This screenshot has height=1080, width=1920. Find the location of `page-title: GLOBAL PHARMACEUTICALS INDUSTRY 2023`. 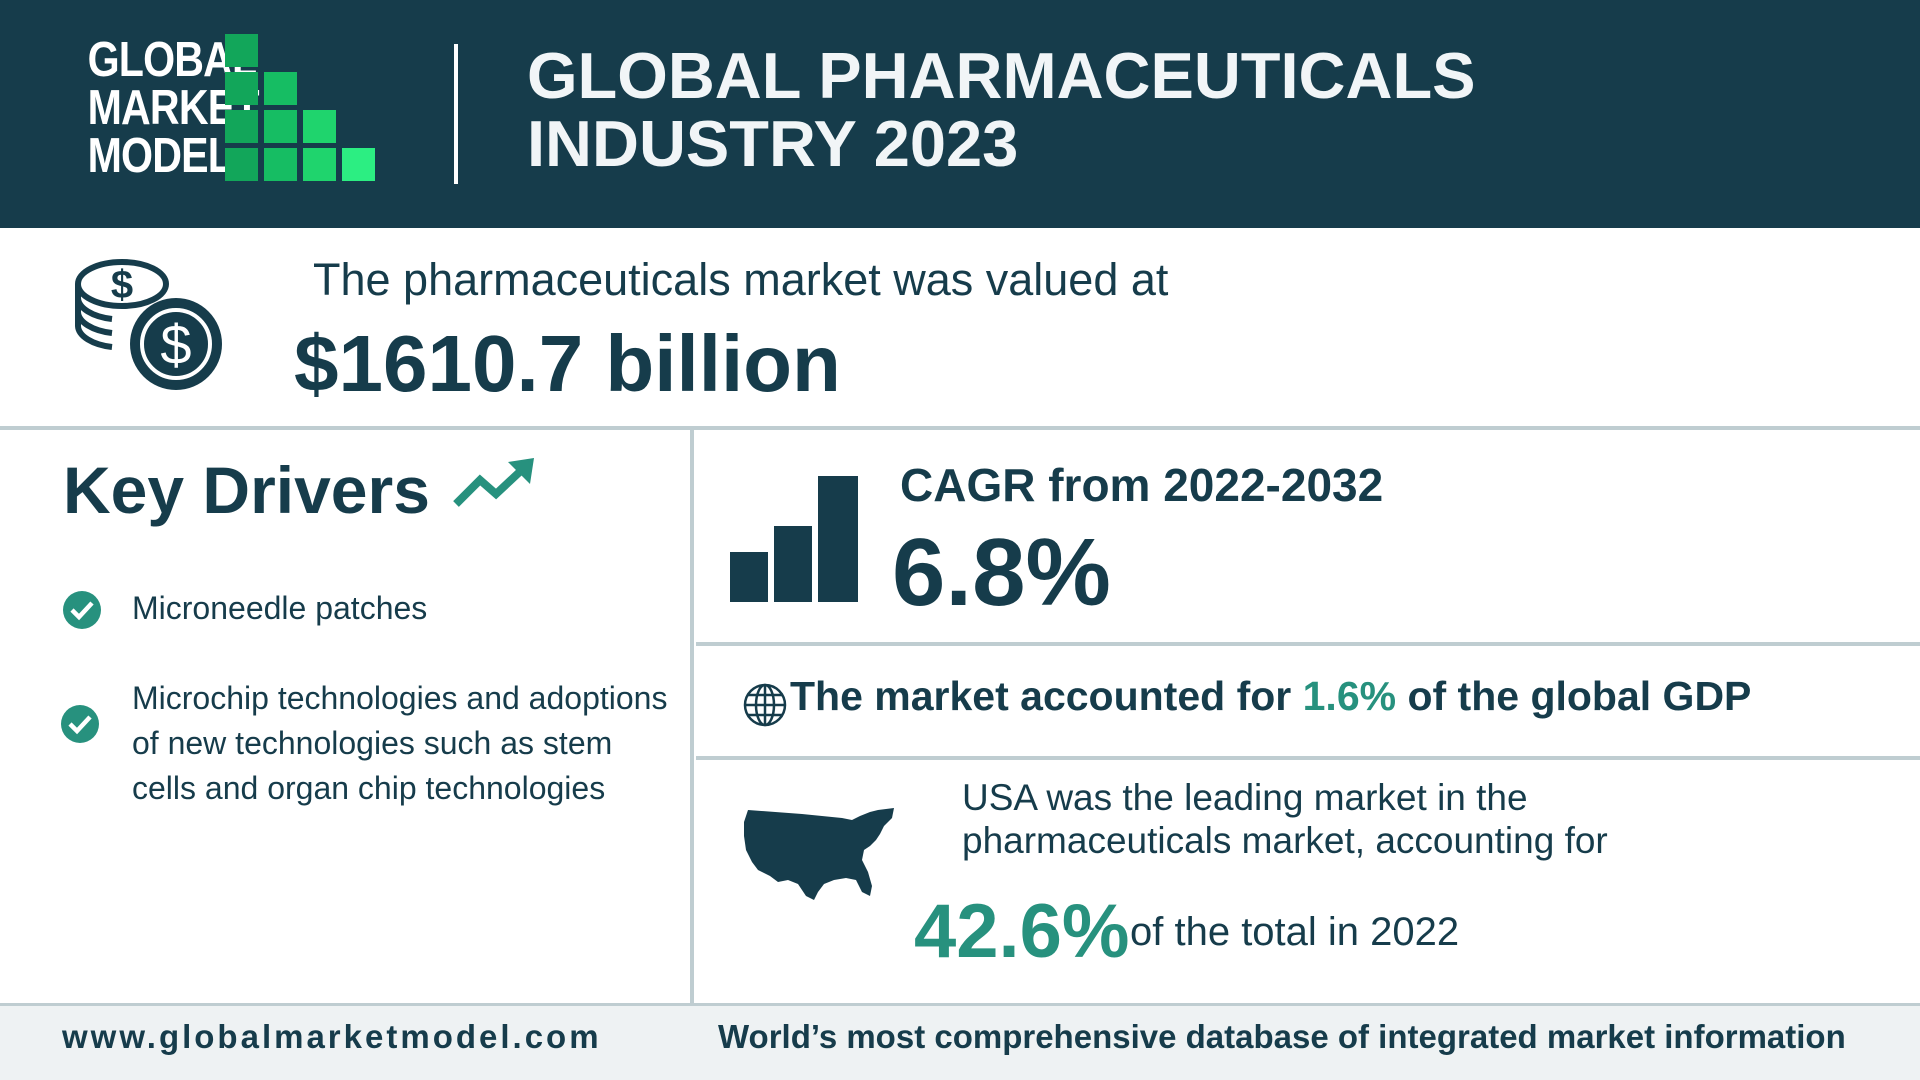

page-title: GLOBAL PHARMACEUTICALS INDUSTRY 2023 is located at coordinates (1177, 110).